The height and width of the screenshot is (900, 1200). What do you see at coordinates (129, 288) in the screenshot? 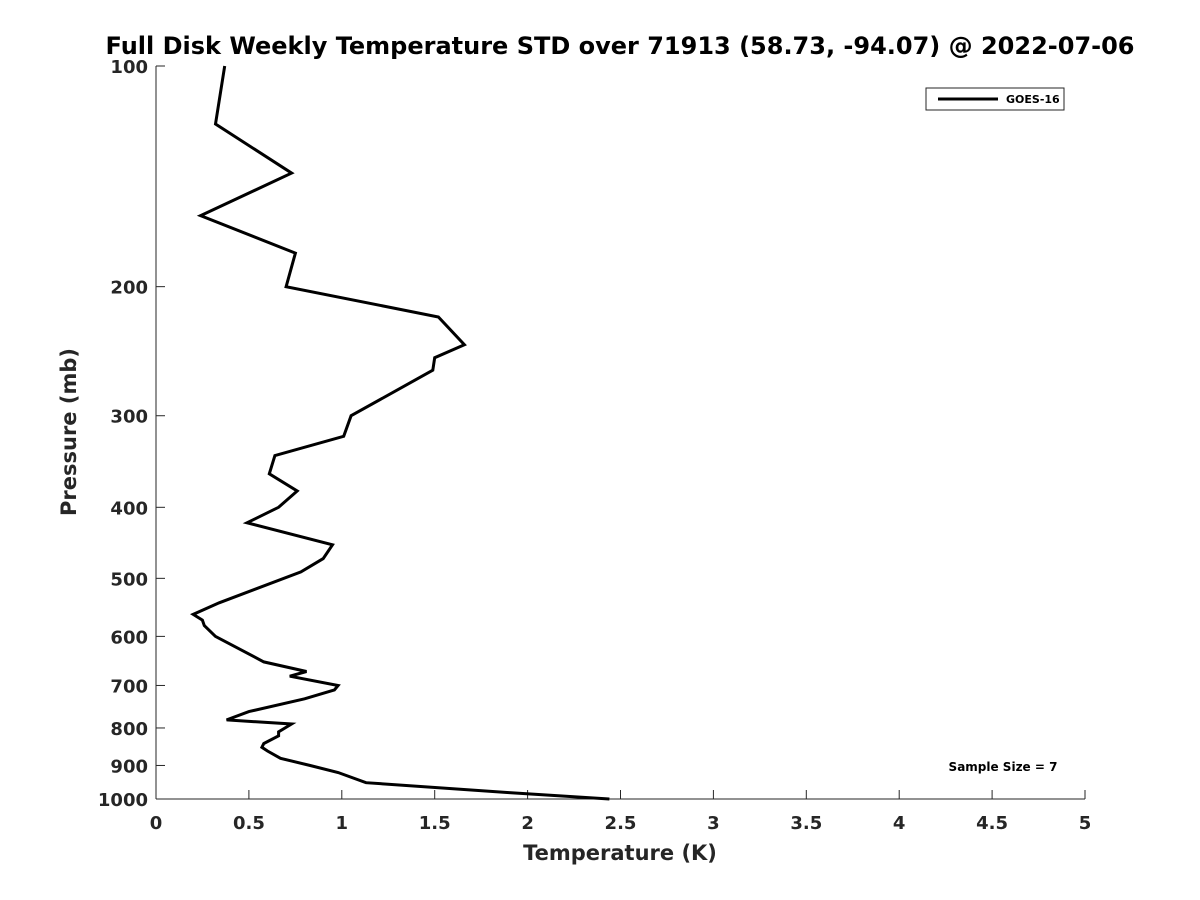
I see `y-tick-label: 200` at bounding box center [129, 288].